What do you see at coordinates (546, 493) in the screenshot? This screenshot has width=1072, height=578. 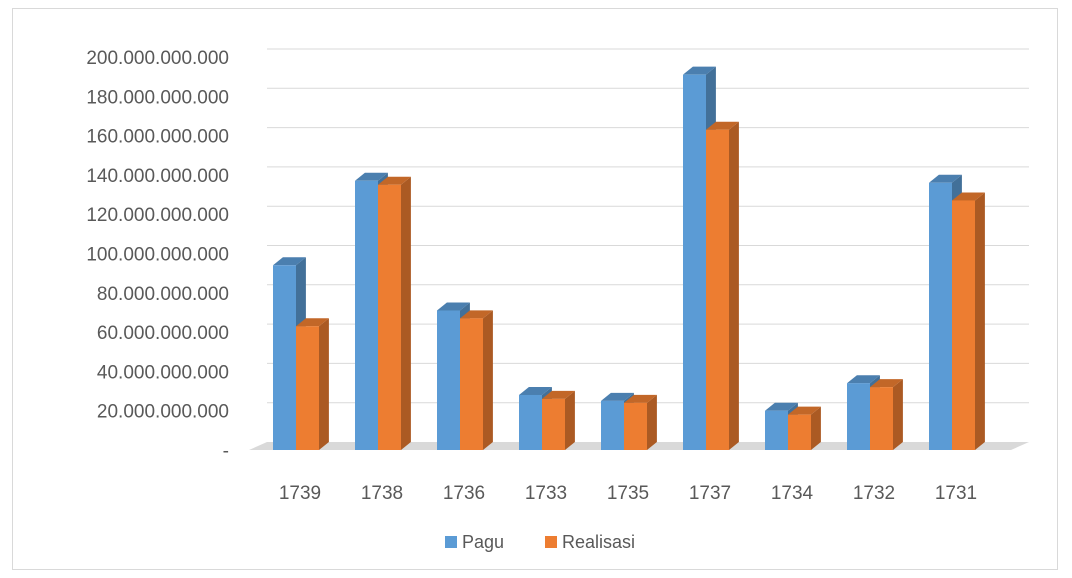 I see `x-tick-label: 1733` at bounding box center [546, 493].